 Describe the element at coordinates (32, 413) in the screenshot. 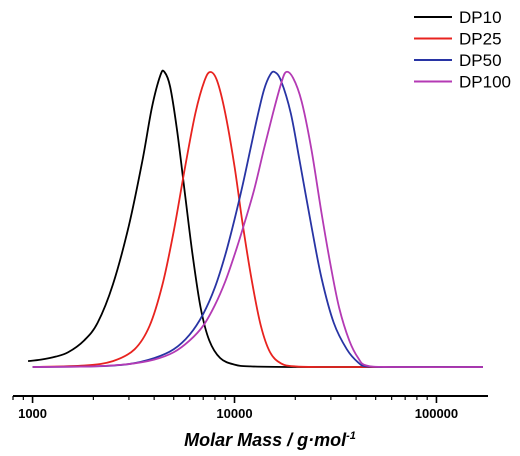

I see `x-tick-label: 1000` at that location.